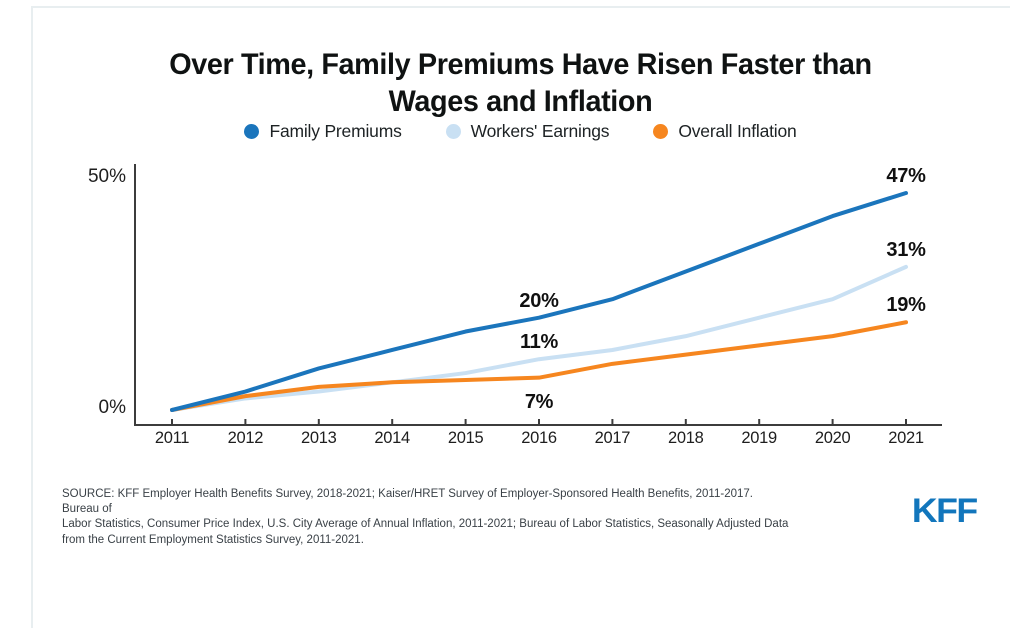 The image size is (1010, 628). Describe the element at coordinates (539, 438) in the screenshot. I see `x-axis-tick-label: 2016` at that location.